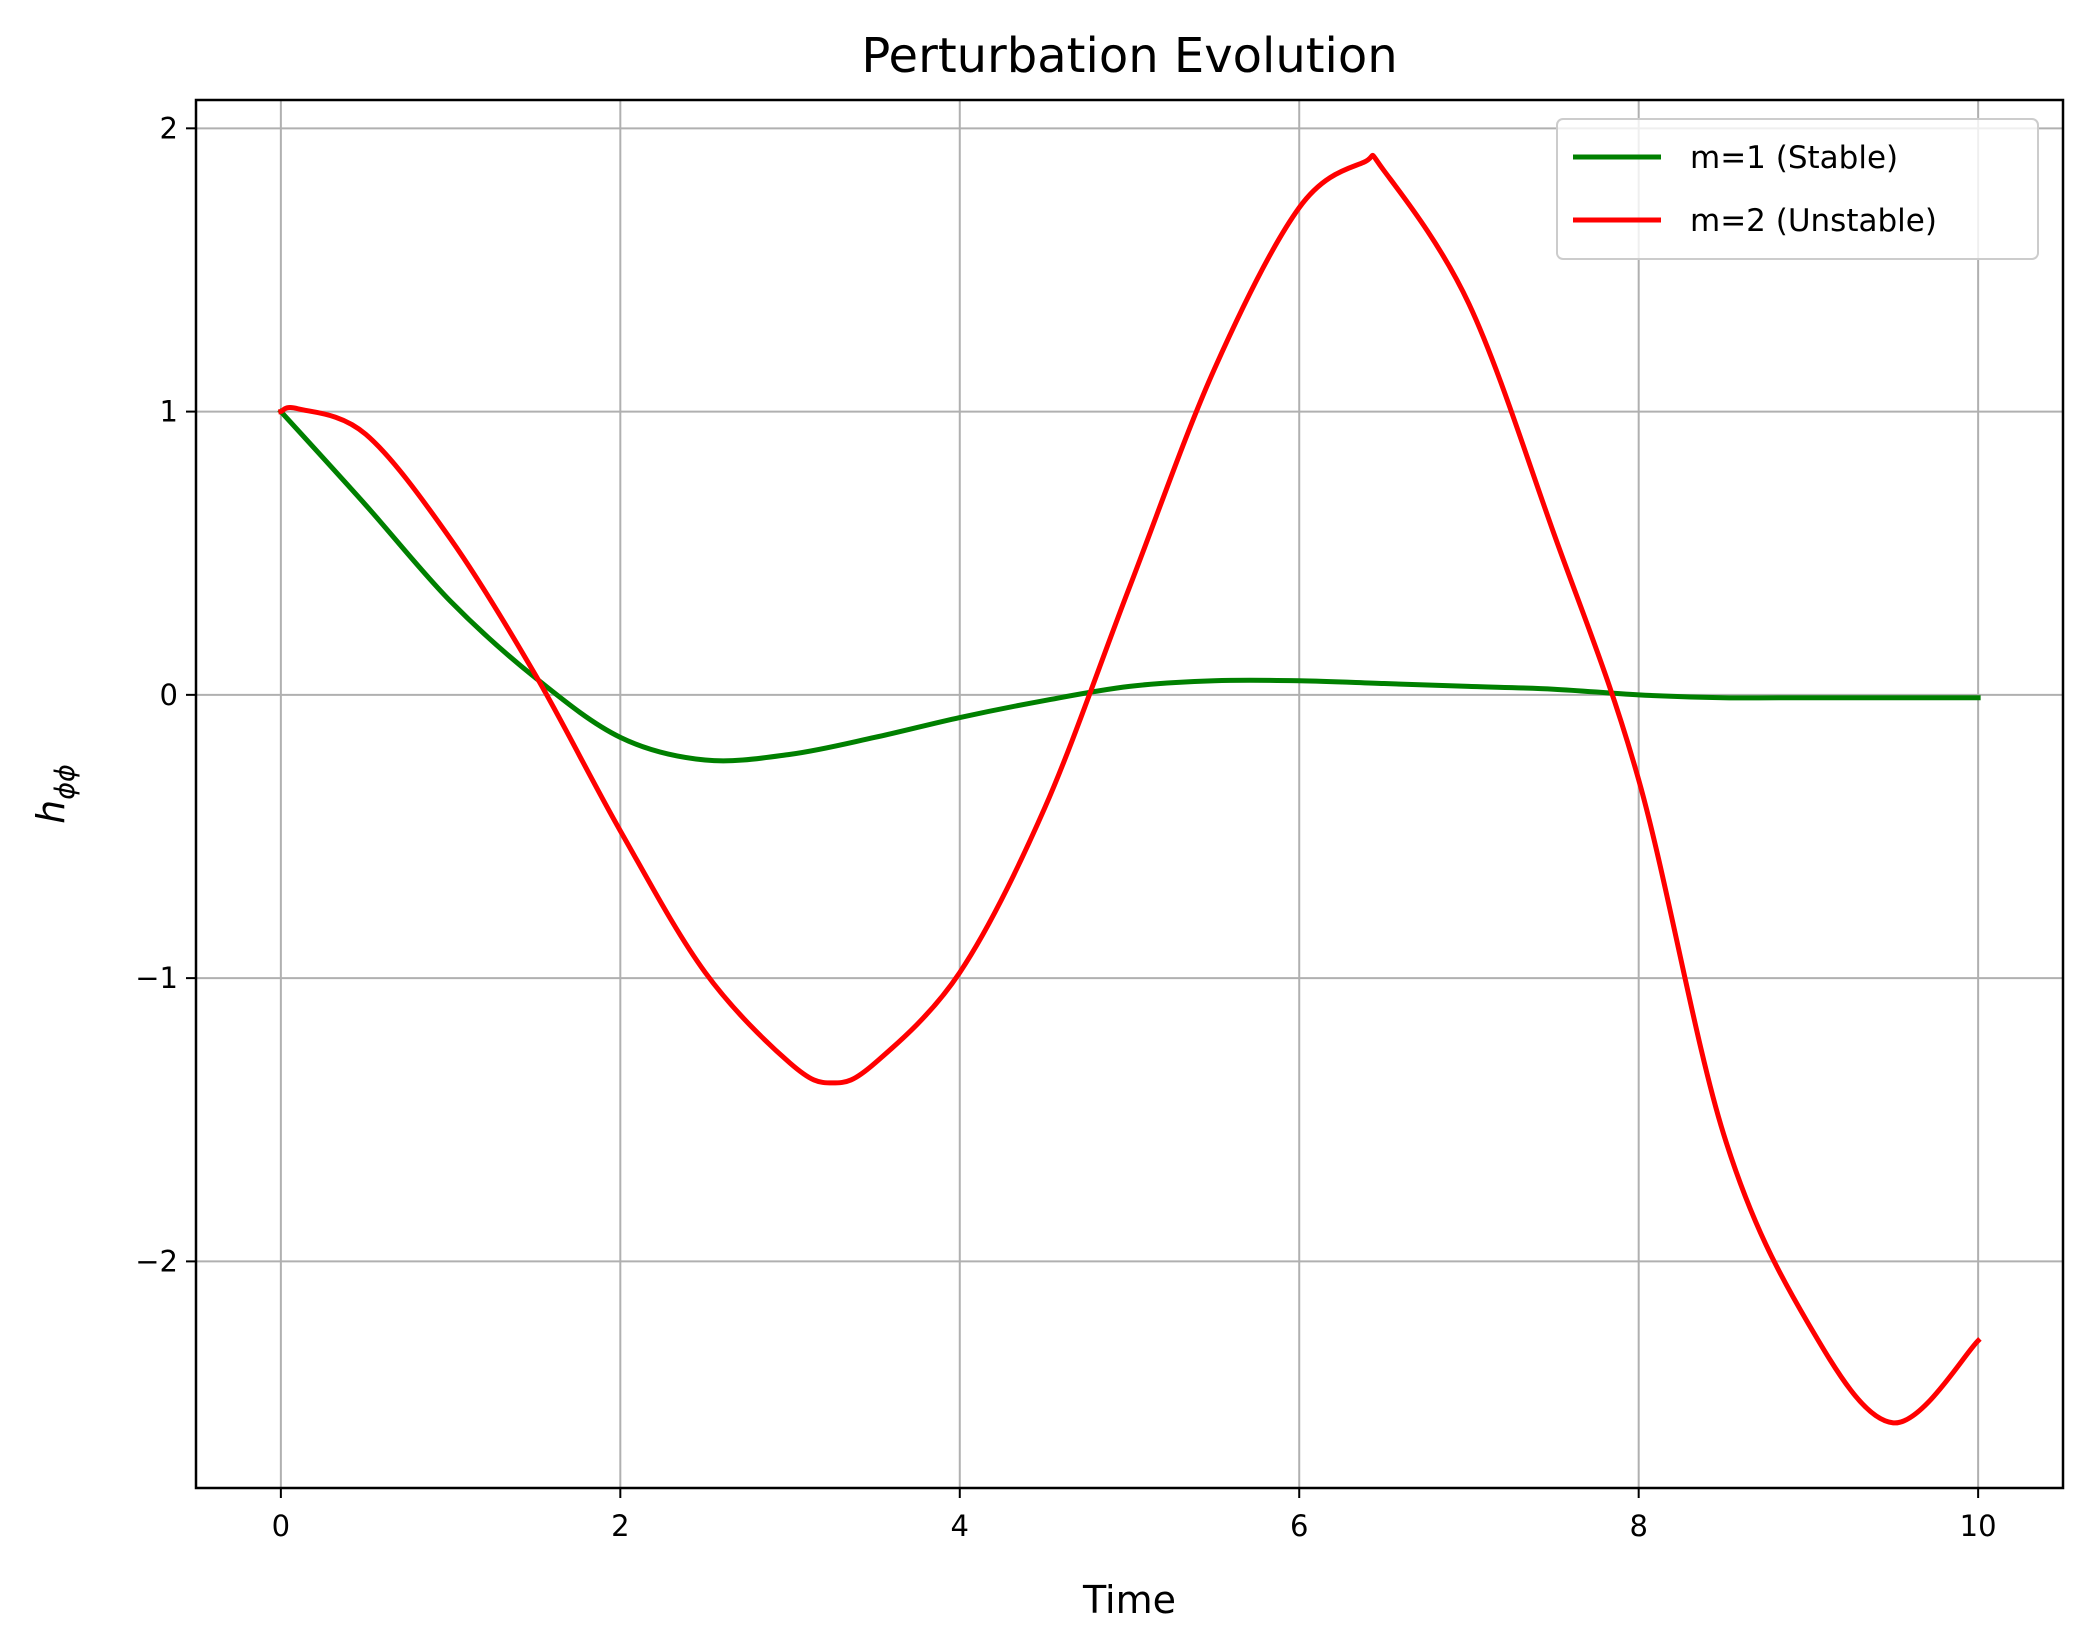  Describe the element at coordinates (620, 1526) in the screenshot. I see `x-tick-label: 2` at that location.